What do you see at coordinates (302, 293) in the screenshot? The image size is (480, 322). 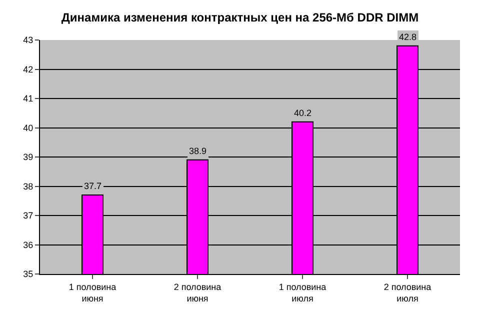 I see `x-tick-label: 1 половина июля` at bounding box center [302, 293].